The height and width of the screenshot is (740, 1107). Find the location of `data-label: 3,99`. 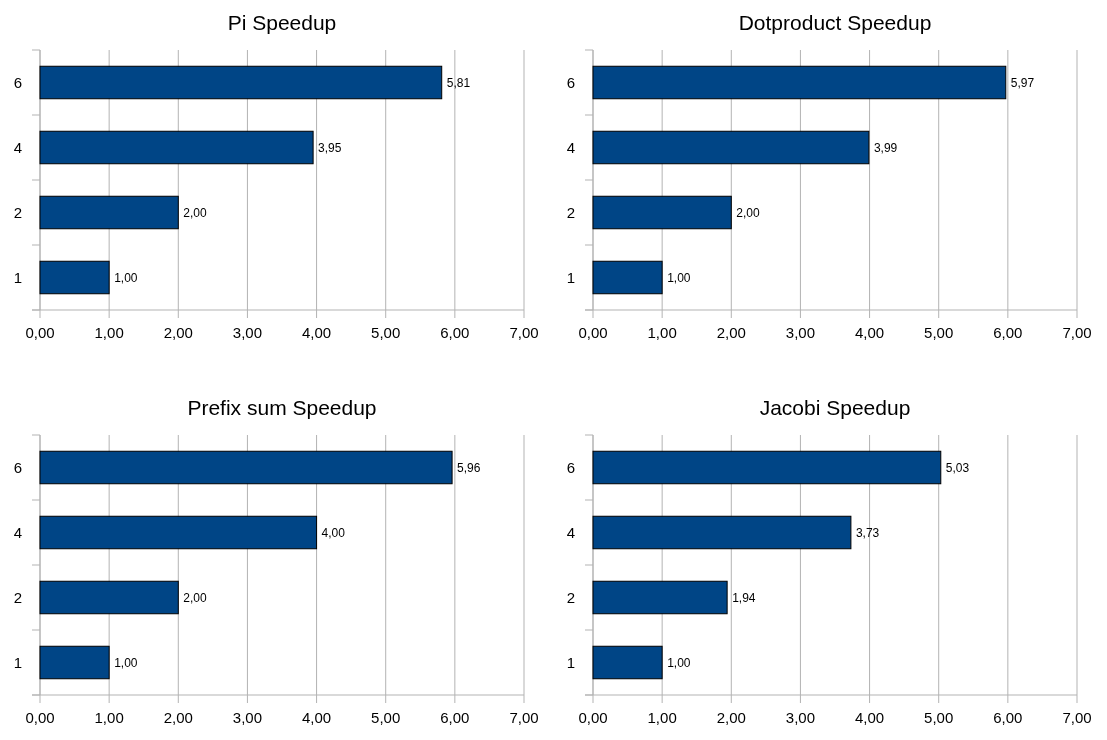

data-label: 3,99 is located at coordinates (885, 147).